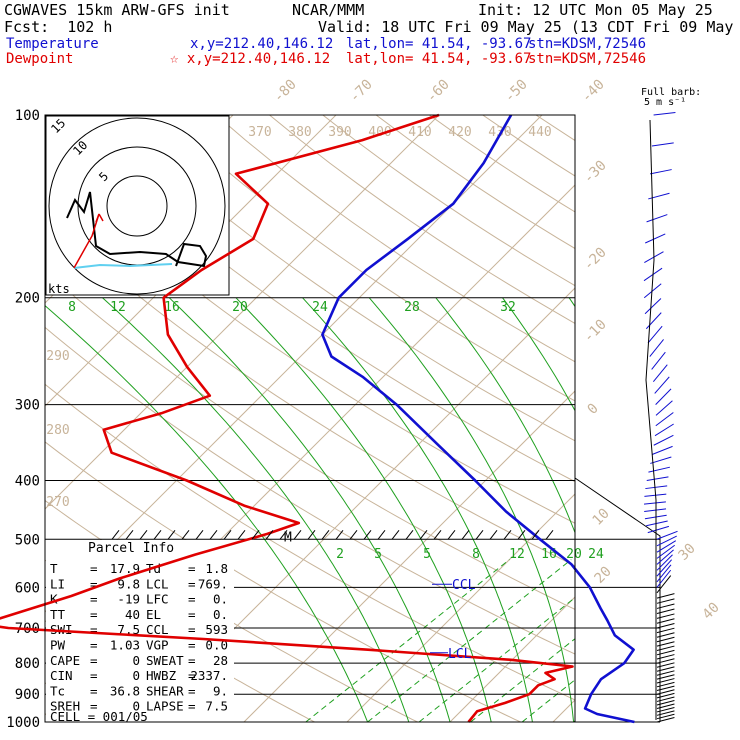 The height and width of the screenshot is (740, 740). Describe the element at coordinates (213, 583) in the screenshot. I see `parcel-value: 769.` at that location.